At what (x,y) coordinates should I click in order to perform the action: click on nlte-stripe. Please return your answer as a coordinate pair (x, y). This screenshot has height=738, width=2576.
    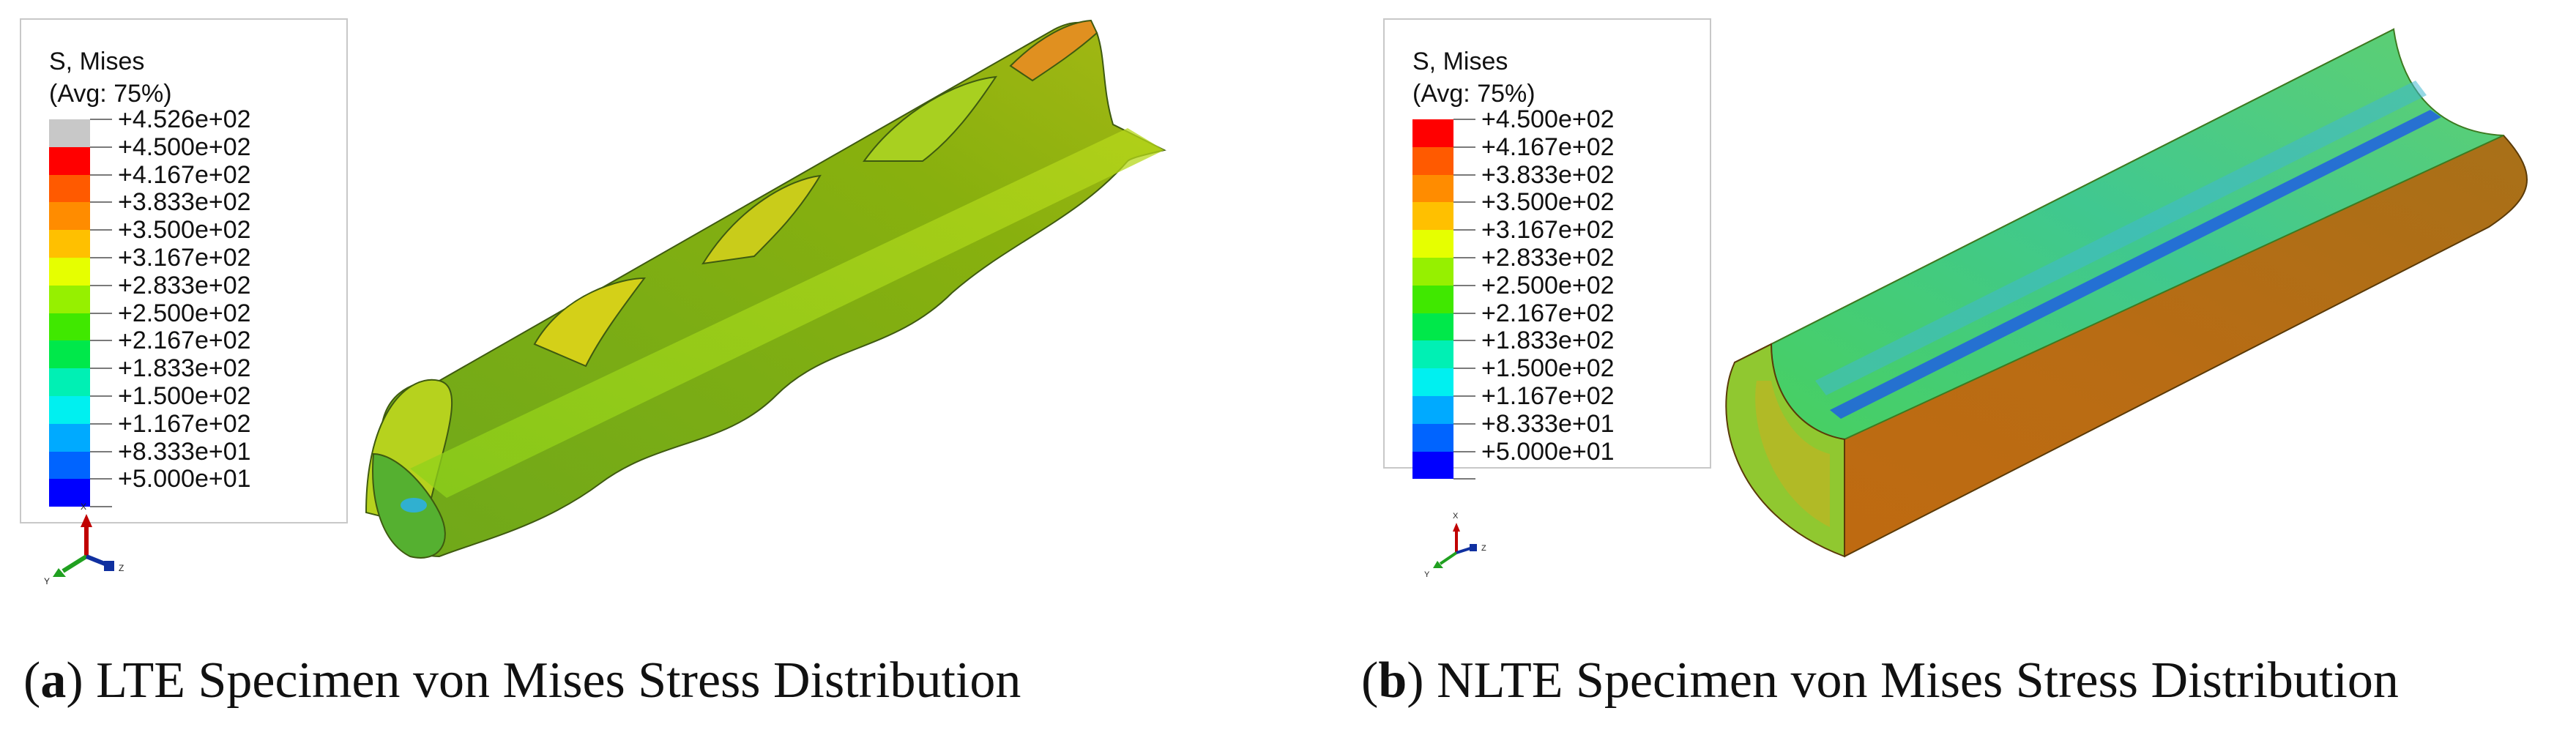
    Looking at the image, I should click on (2135, 264).